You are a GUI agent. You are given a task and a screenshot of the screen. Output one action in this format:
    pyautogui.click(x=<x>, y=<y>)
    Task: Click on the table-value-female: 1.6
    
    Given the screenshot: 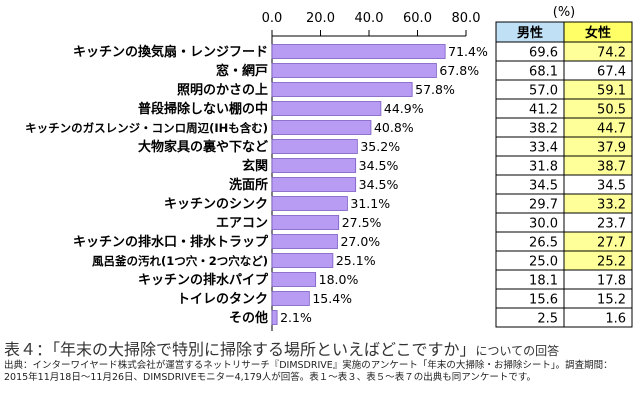 What is the action you would take?
    pyautogui.click(x=615, y=319)
    